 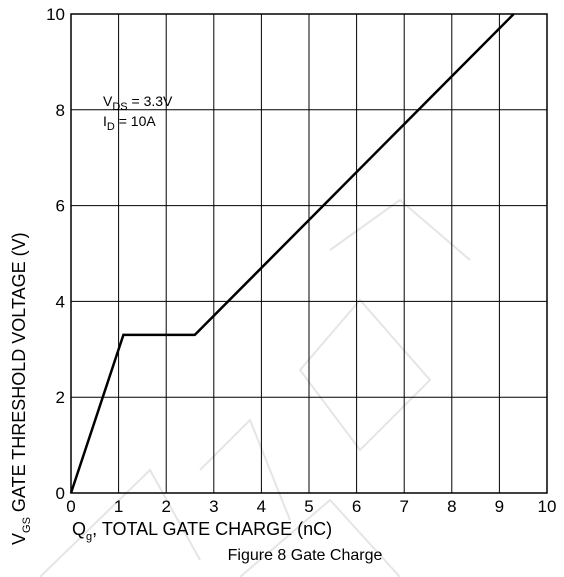 What do you see at coordinates (60, 206) in the screenshot?
I see `y-tick-label: 6` at bounding box center [60, 206].